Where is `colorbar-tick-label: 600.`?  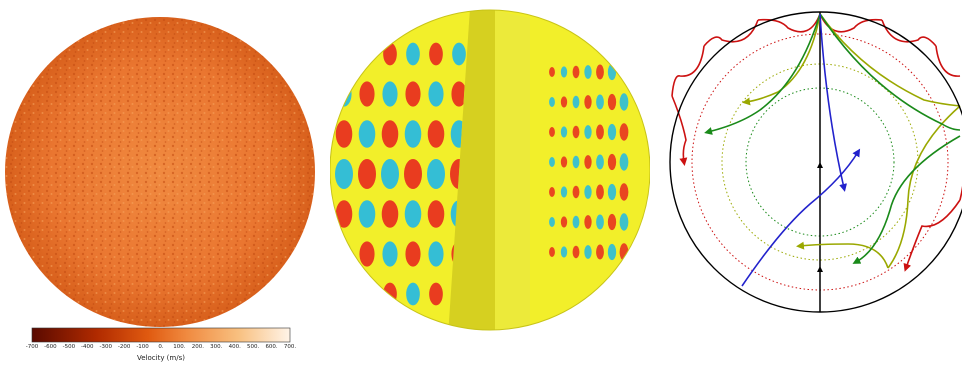 colorbar-tick-label: 600. is located at coordinates (271, 347).